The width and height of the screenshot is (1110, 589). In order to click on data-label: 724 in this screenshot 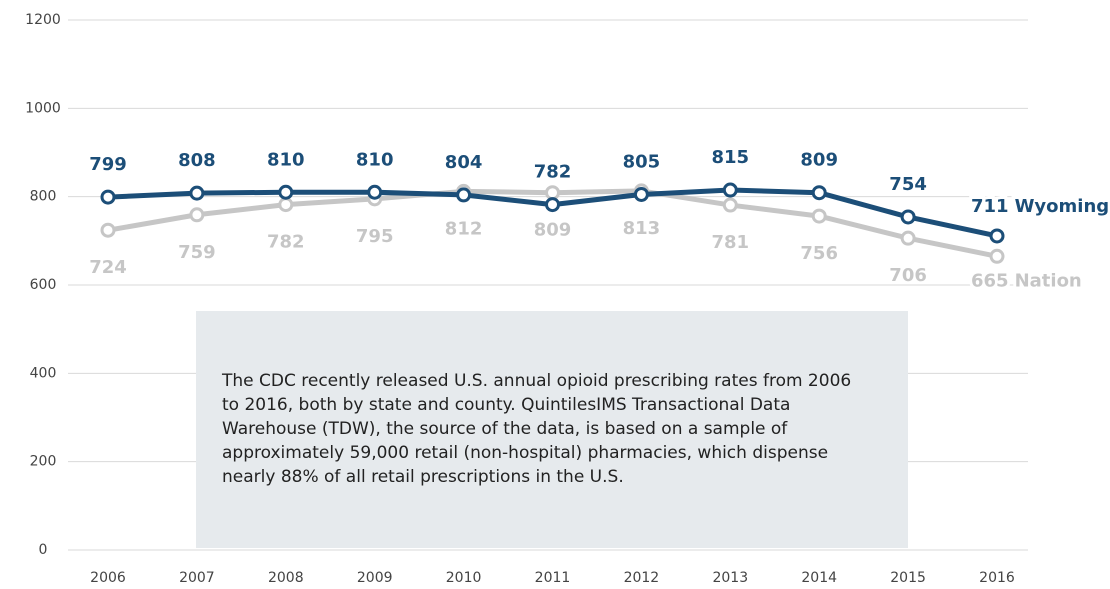, I will do `click(108, 267)`.